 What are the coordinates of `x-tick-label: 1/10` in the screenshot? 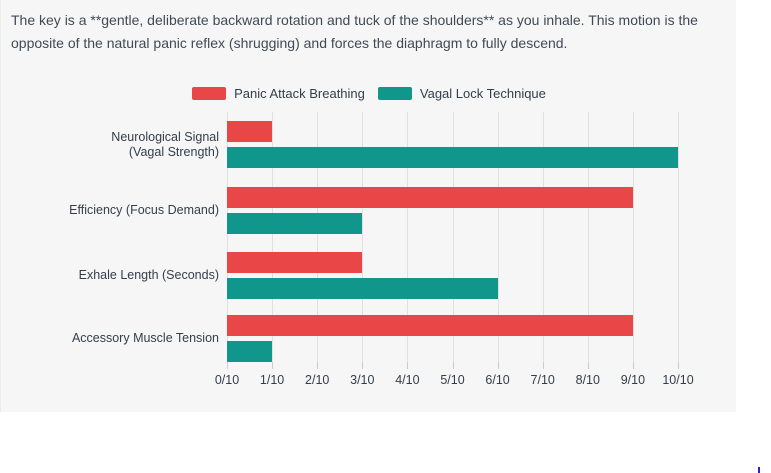 It's located at (272, 380).